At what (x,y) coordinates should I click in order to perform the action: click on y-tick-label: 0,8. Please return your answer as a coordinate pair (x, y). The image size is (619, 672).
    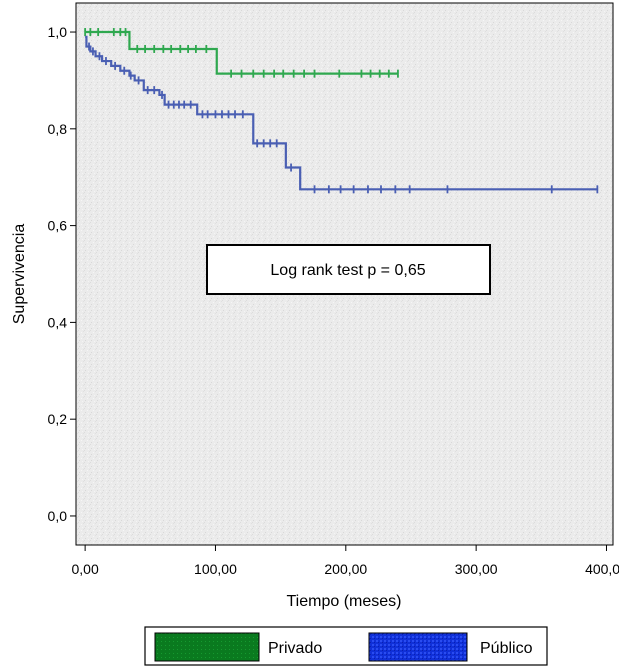
    Looking at the image, I should click on (58, 129).